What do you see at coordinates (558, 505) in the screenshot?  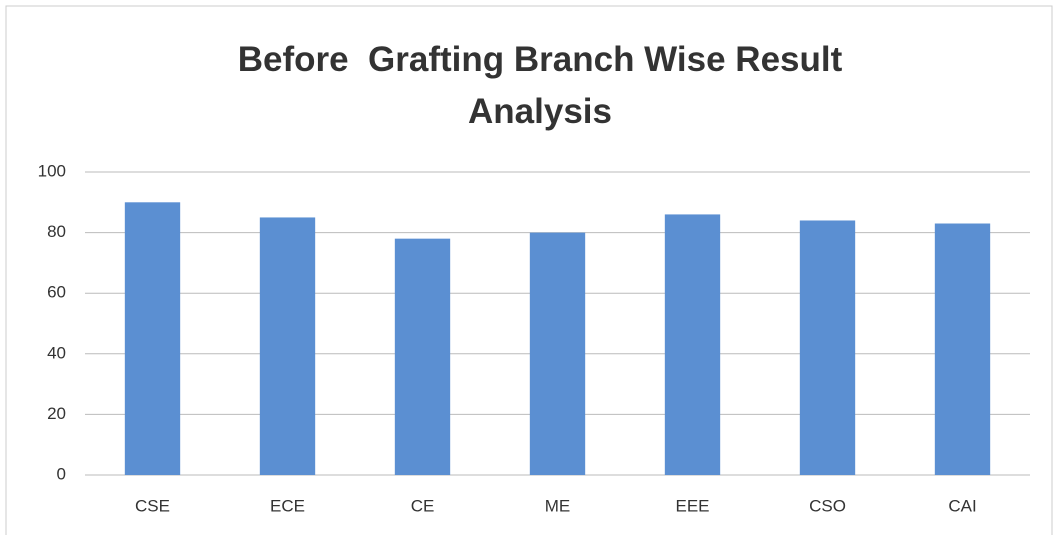 I see `x-tick-label: ME` at bounding box center [558, 505].